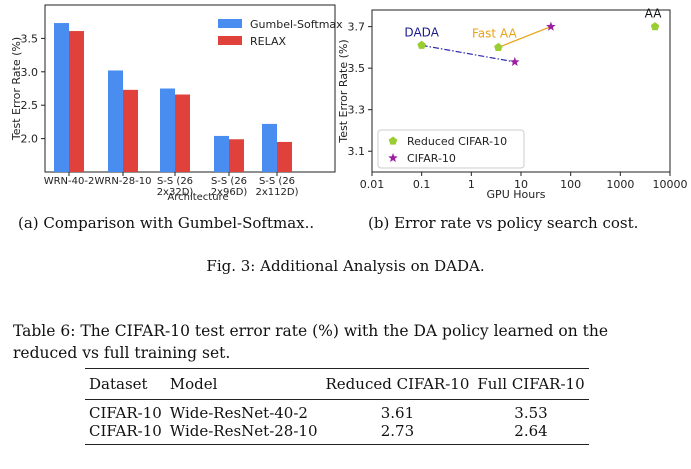  Describe the element at coordinates (357, 151) in the screenshot. I see `y-tick-label: 3.1` at that location.